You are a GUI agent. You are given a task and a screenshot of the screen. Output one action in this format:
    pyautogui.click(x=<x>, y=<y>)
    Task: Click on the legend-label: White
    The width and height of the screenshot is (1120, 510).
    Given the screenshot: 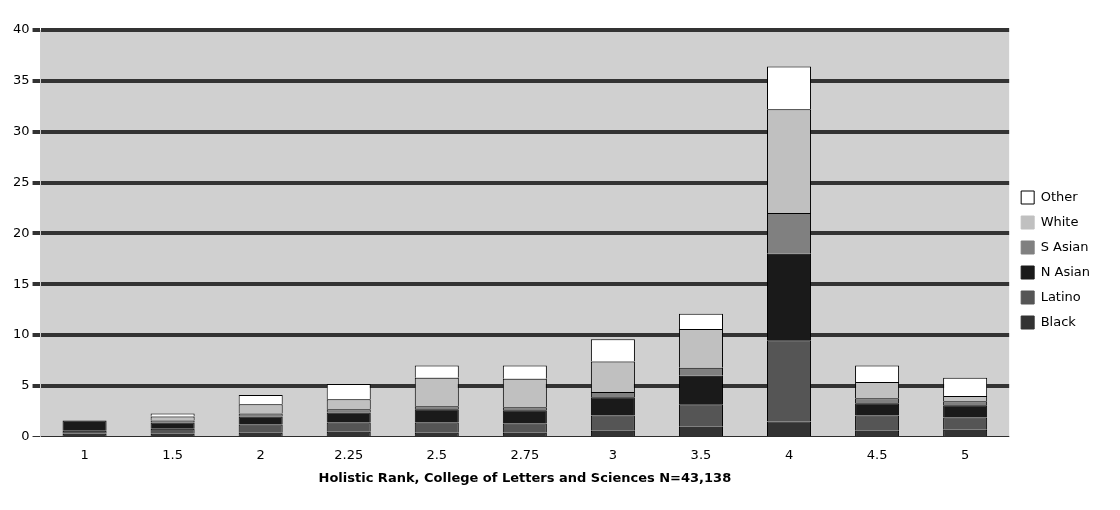 What is the action you would take?
    pyautogui.click(x=1059, y=221)
    